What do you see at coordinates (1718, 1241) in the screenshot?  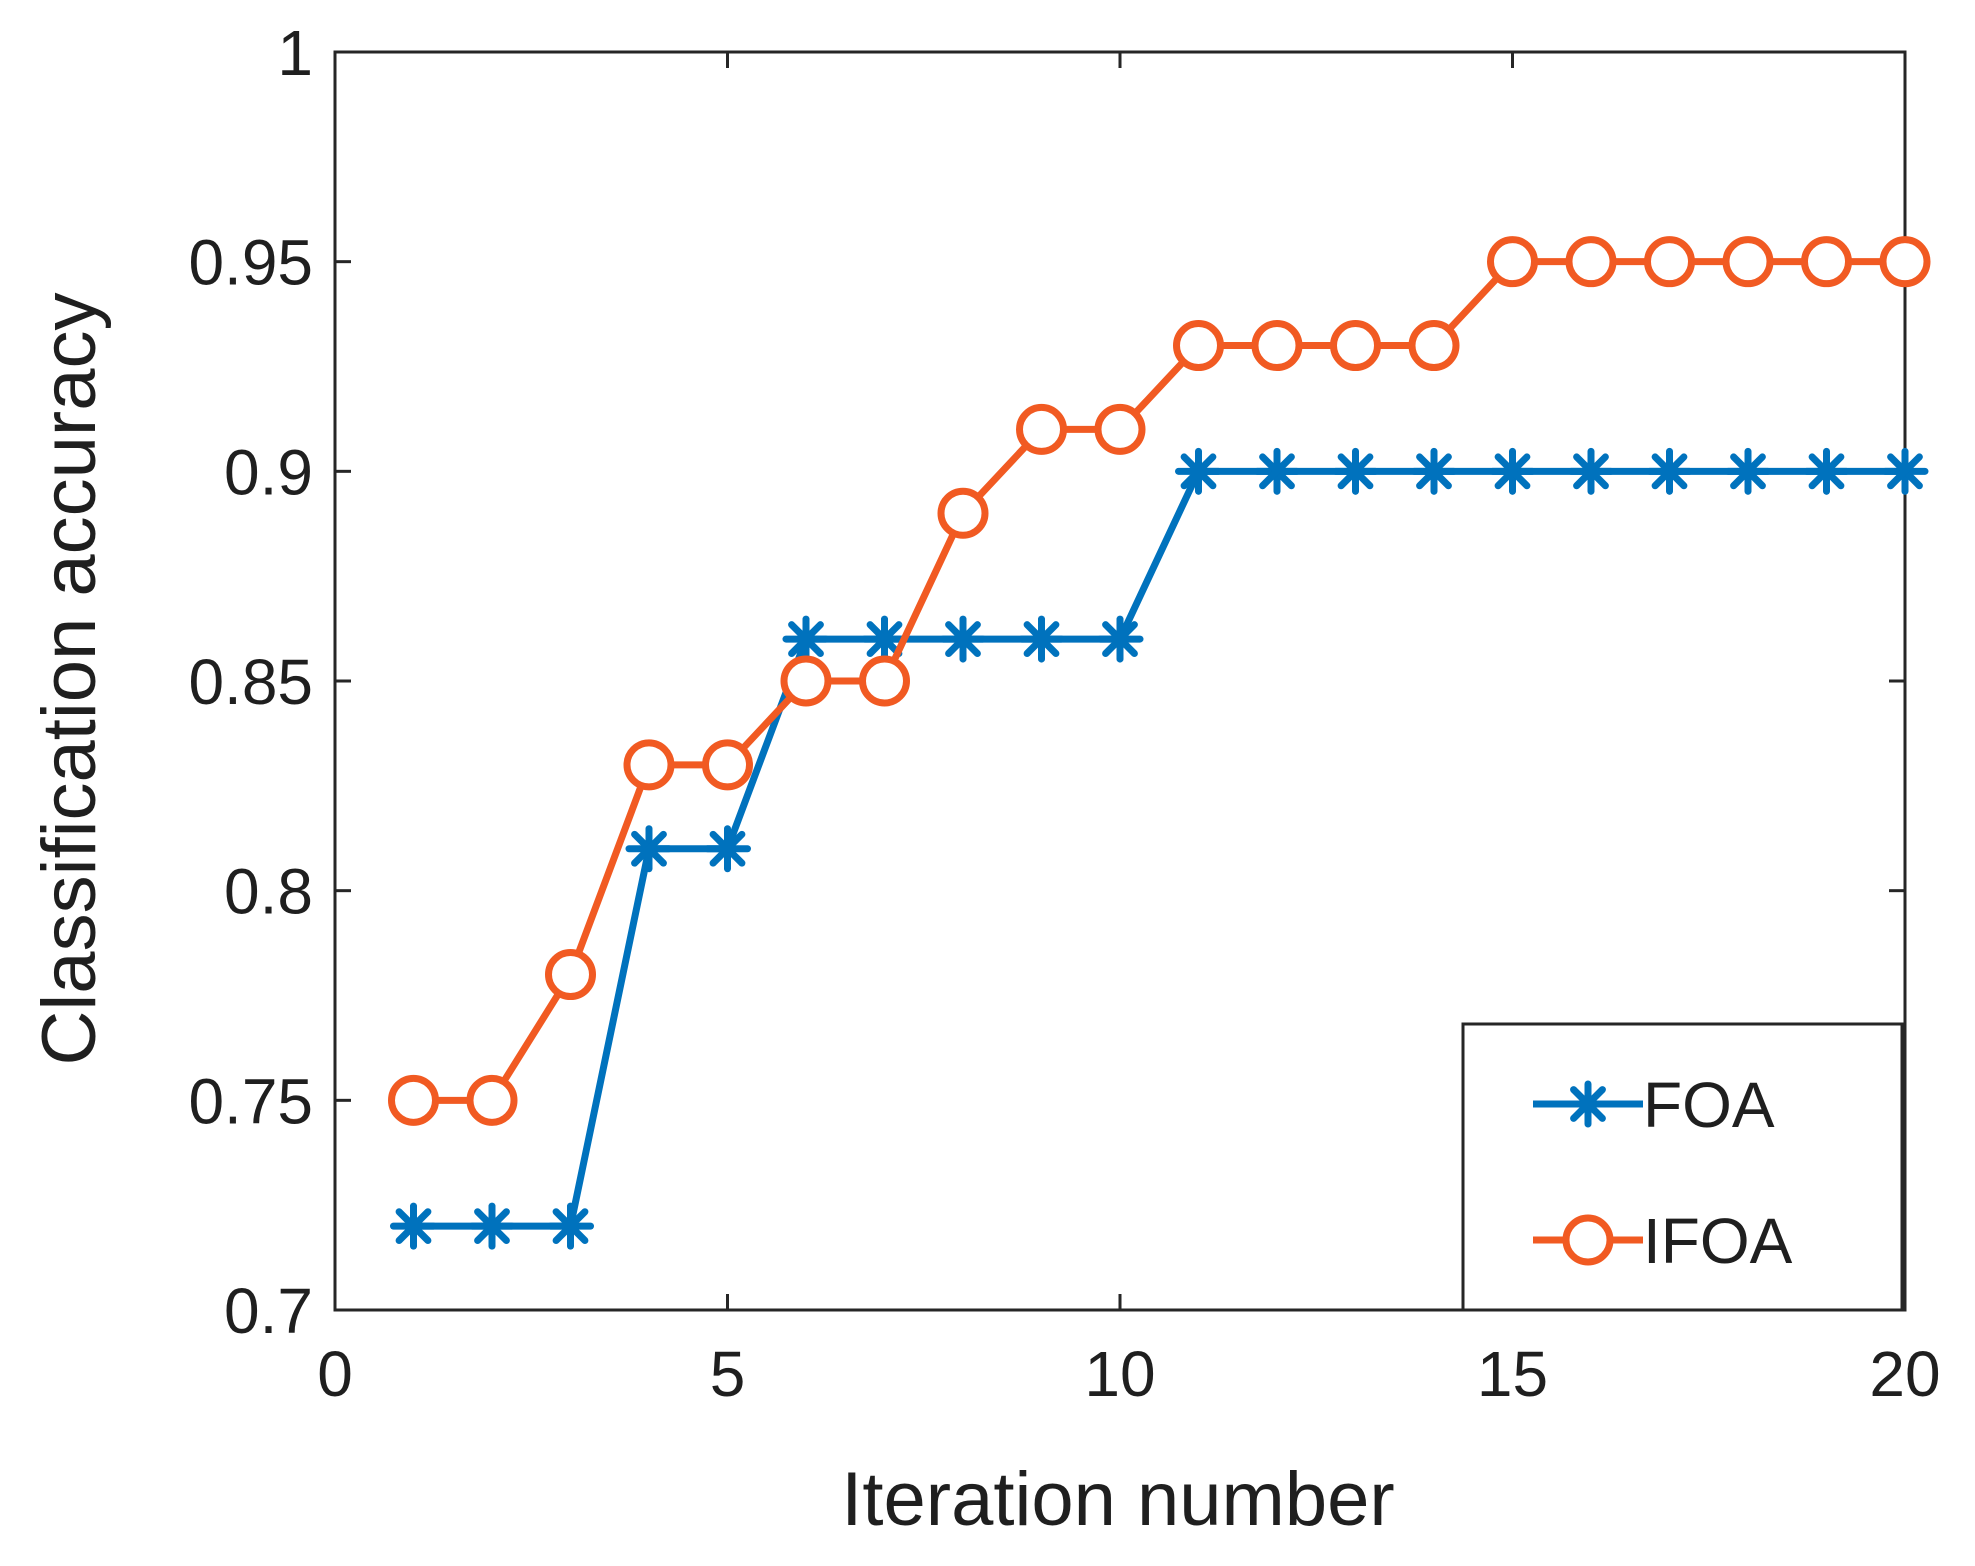 I see `legend-label: IFOA` at bounding box center [1718, 1241].